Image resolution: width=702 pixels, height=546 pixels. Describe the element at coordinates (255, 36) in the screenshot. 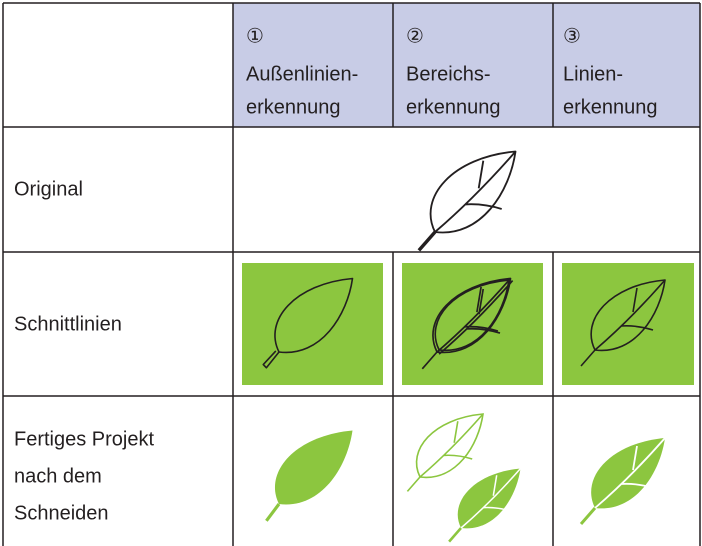

I see `column-number: ①` at that location.